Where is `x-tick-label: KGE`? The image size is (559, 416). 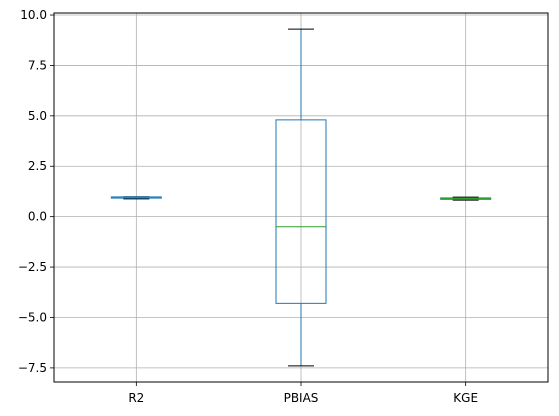
x-tick-label: KGE is located at coordinates (465, 398).